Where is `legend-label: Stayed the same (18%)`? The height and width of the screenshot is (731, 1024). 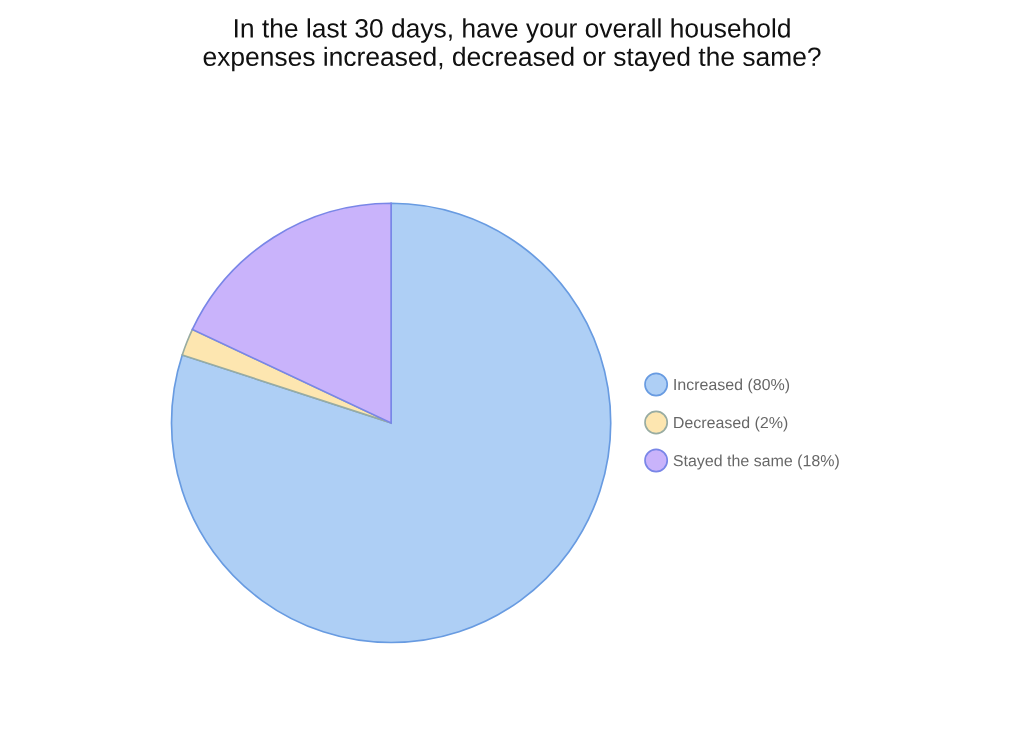
legend-label: Stayed the same (18%) is located at coordinates (756, 462).